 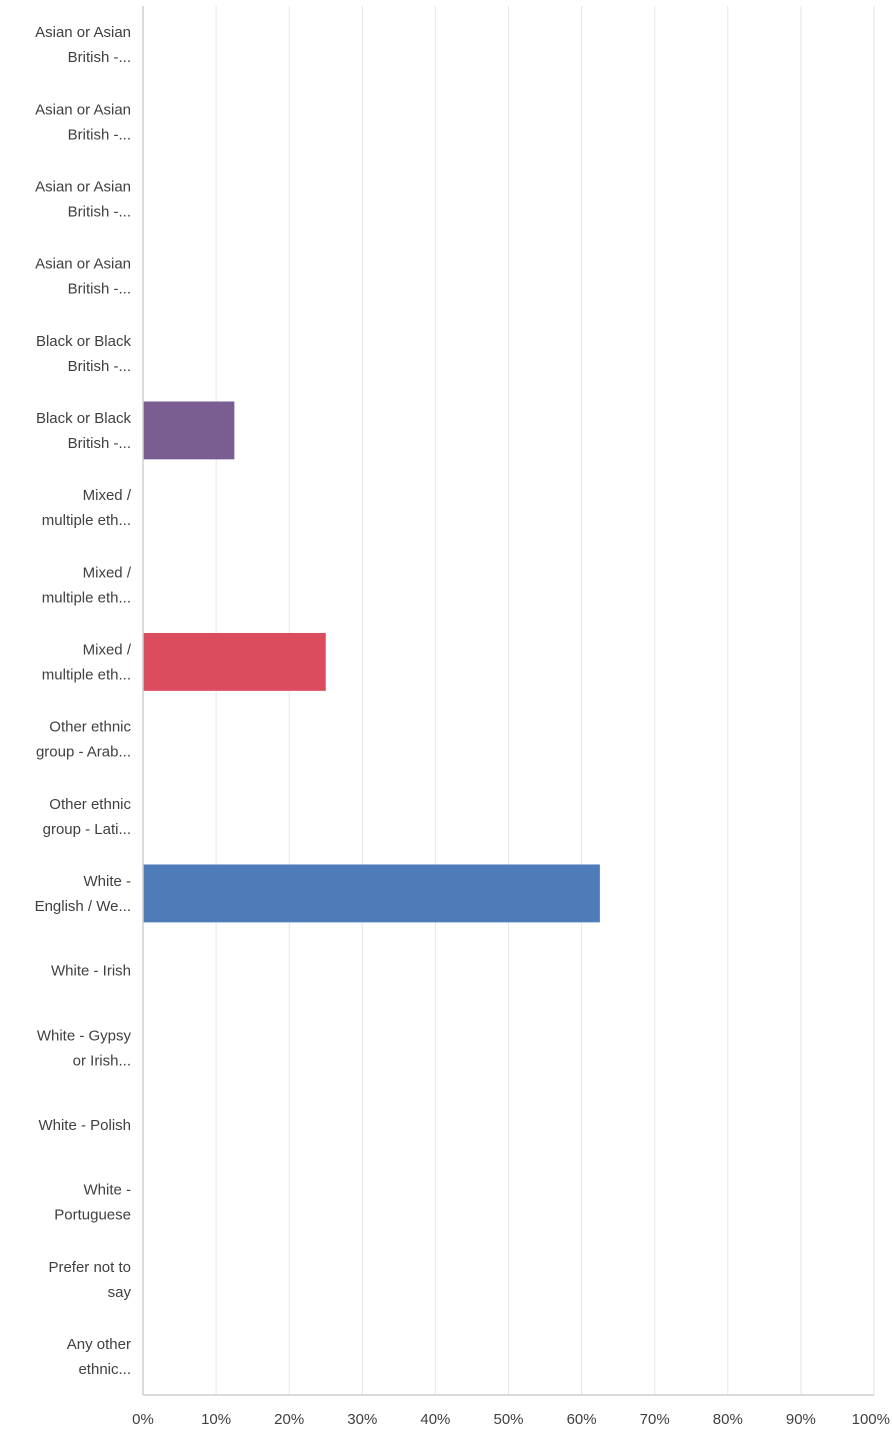 What do you see at coordinates (435, 1419) in the screenshot?
I see `x-tick-label: 40%` at bounding box center [435, 1419].